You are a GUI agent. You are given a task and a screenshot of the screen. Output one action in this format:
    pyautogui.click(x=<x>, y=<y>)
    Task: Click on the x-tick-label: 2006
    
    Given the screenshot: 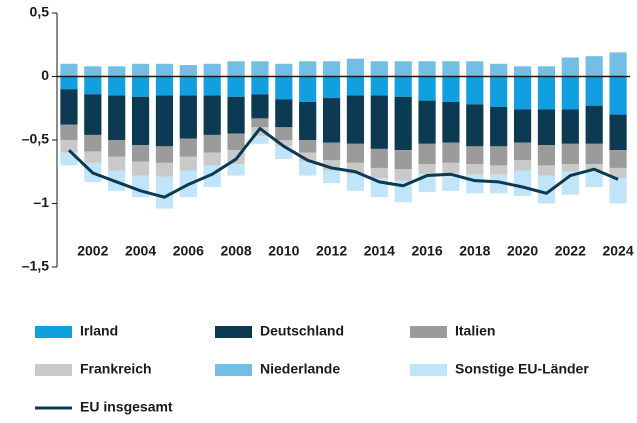 What is the action you would take?
    pyautogui.click(x=188, y=251)
    